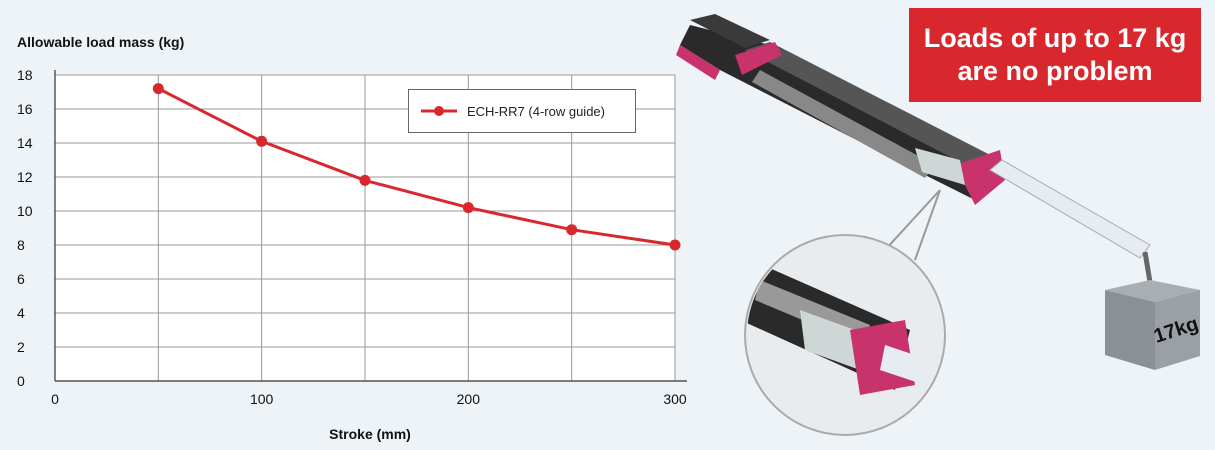 The height and width of the screenshot is (450, 1215). Describe the element at coordinates (21, 279) in the screenshot. I see `y-tick-label: 6` at that location.